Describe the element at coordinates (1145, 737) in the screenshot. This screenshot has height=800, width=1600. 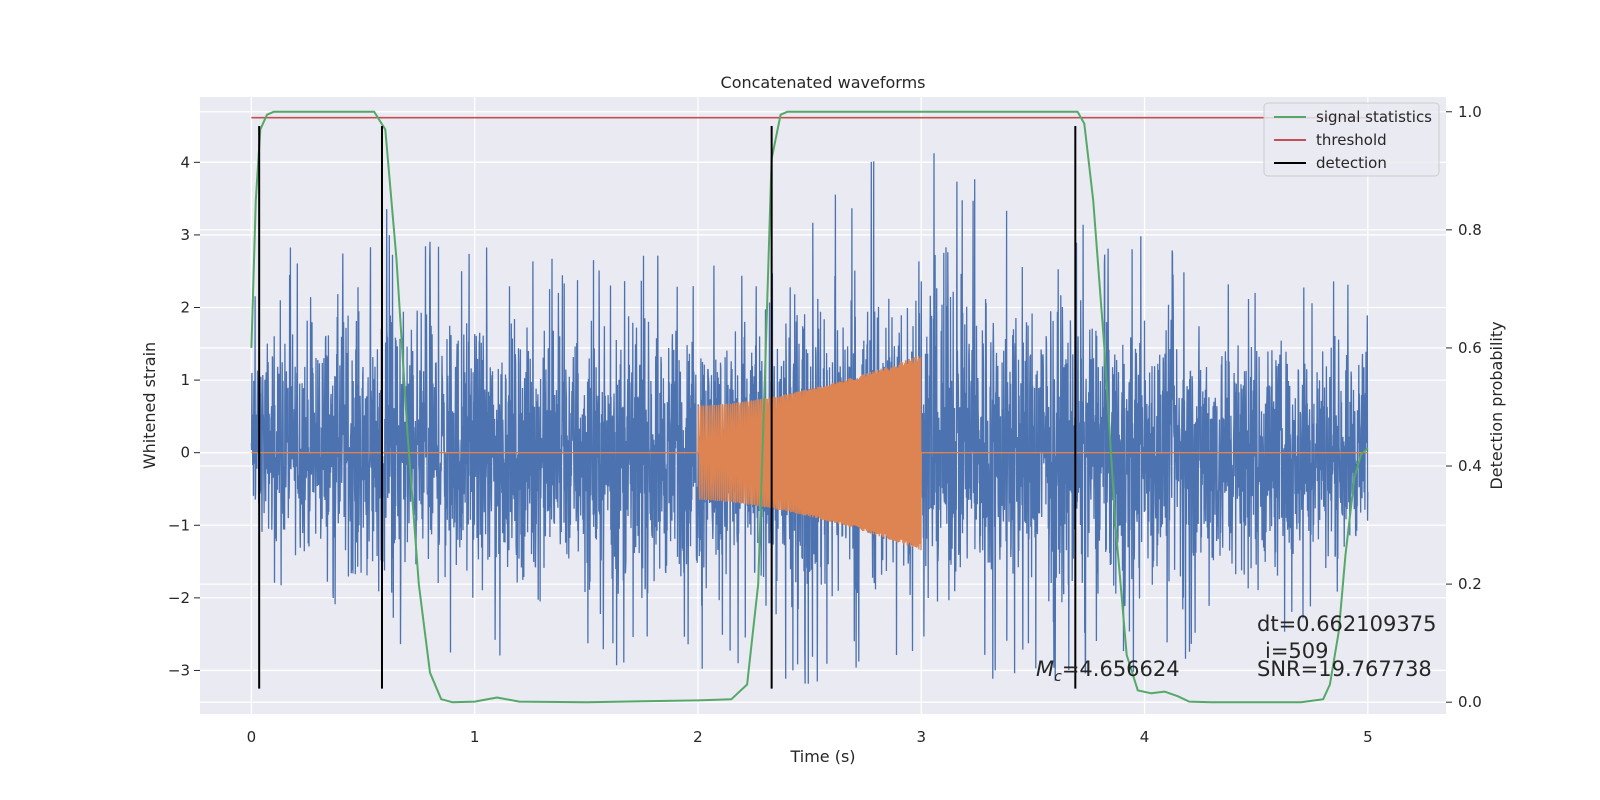
I see `x-tick-label: 4` at that location.